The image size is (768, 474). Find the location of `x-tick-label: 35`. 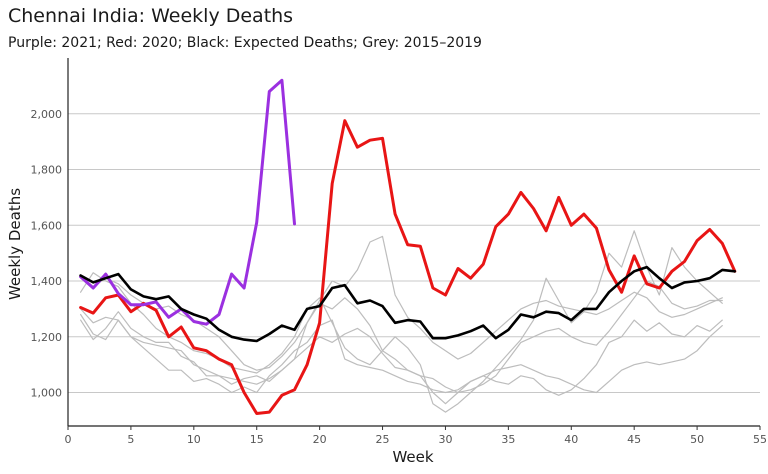

x-tick-label: 35 is located at coordinates (508, 439).